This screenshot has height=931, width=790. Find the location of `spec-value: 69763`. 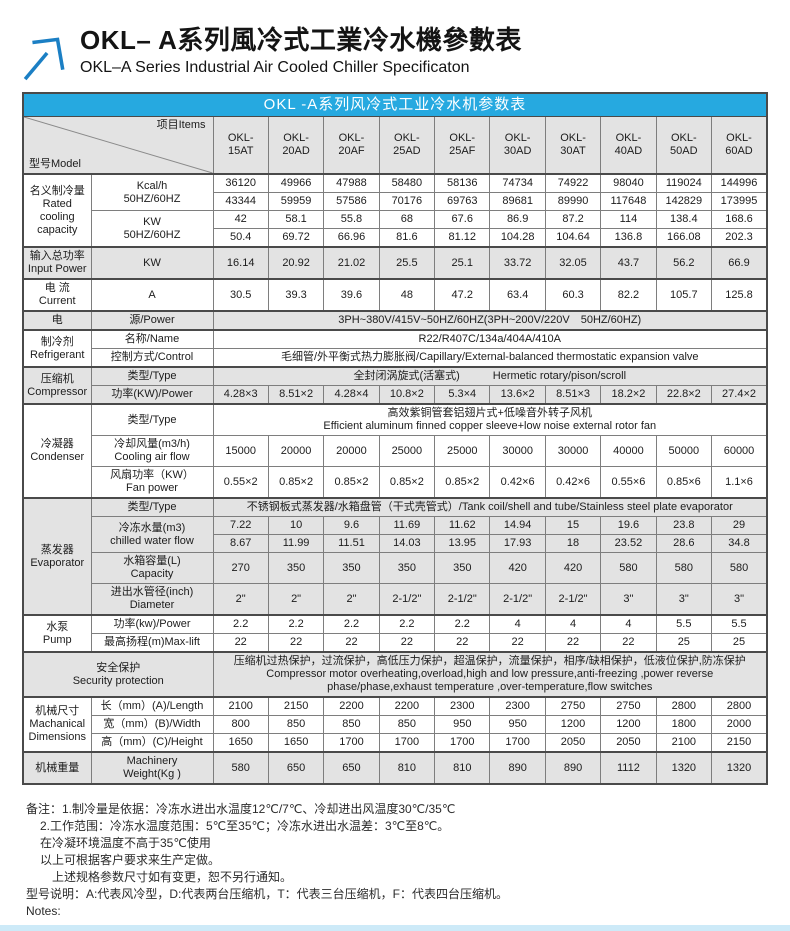

spec-value: 69763 is located at coordinates (462, 201).